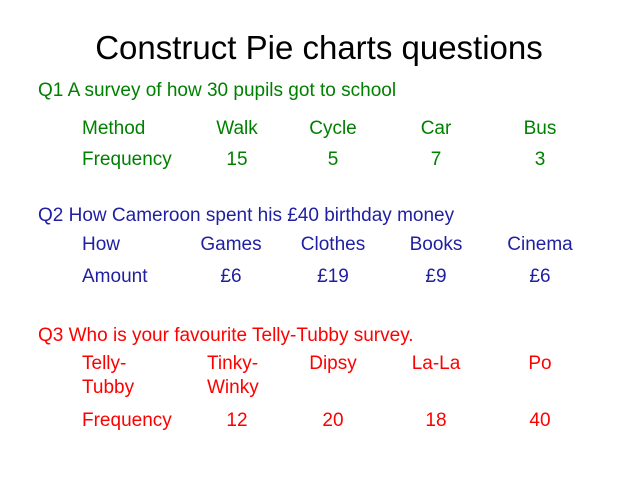 The image size is (638, 478). Describe the element at coordinates (540, 244) in the screenshot. I see `q2-row1-col4: Cinema` at that location.